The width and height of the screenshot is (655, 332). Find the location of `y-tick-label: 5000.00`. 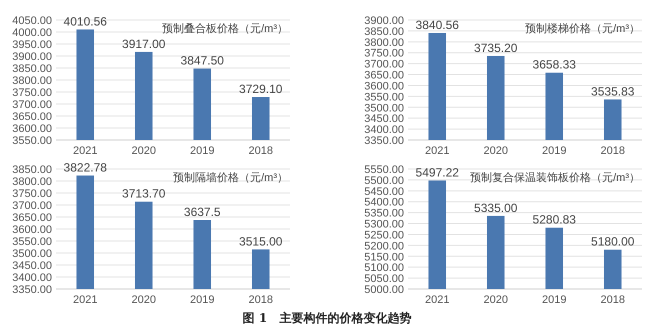

y-tick-label: 5000.00 is located at coordinates (384, 290).